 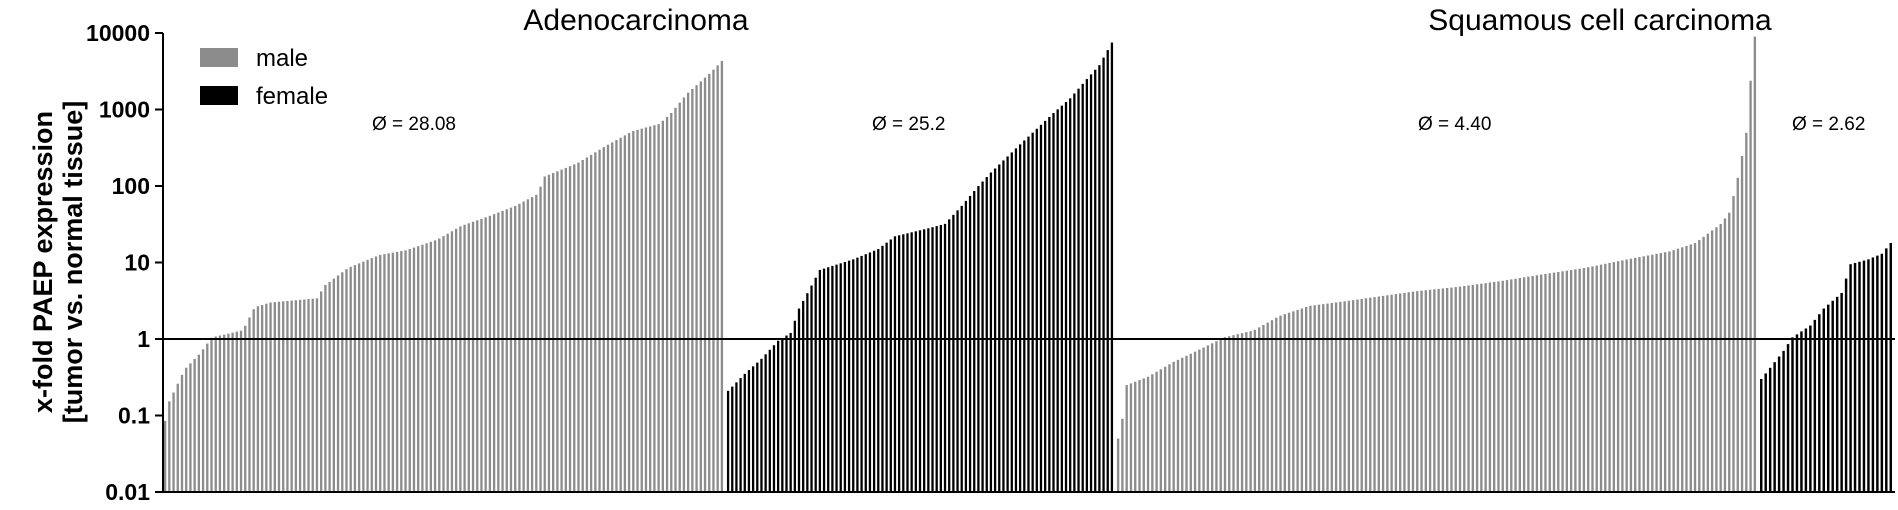 I want to click on y-axis-label-line-1: x-fold PAEP expression, so click(x=43, y=262).